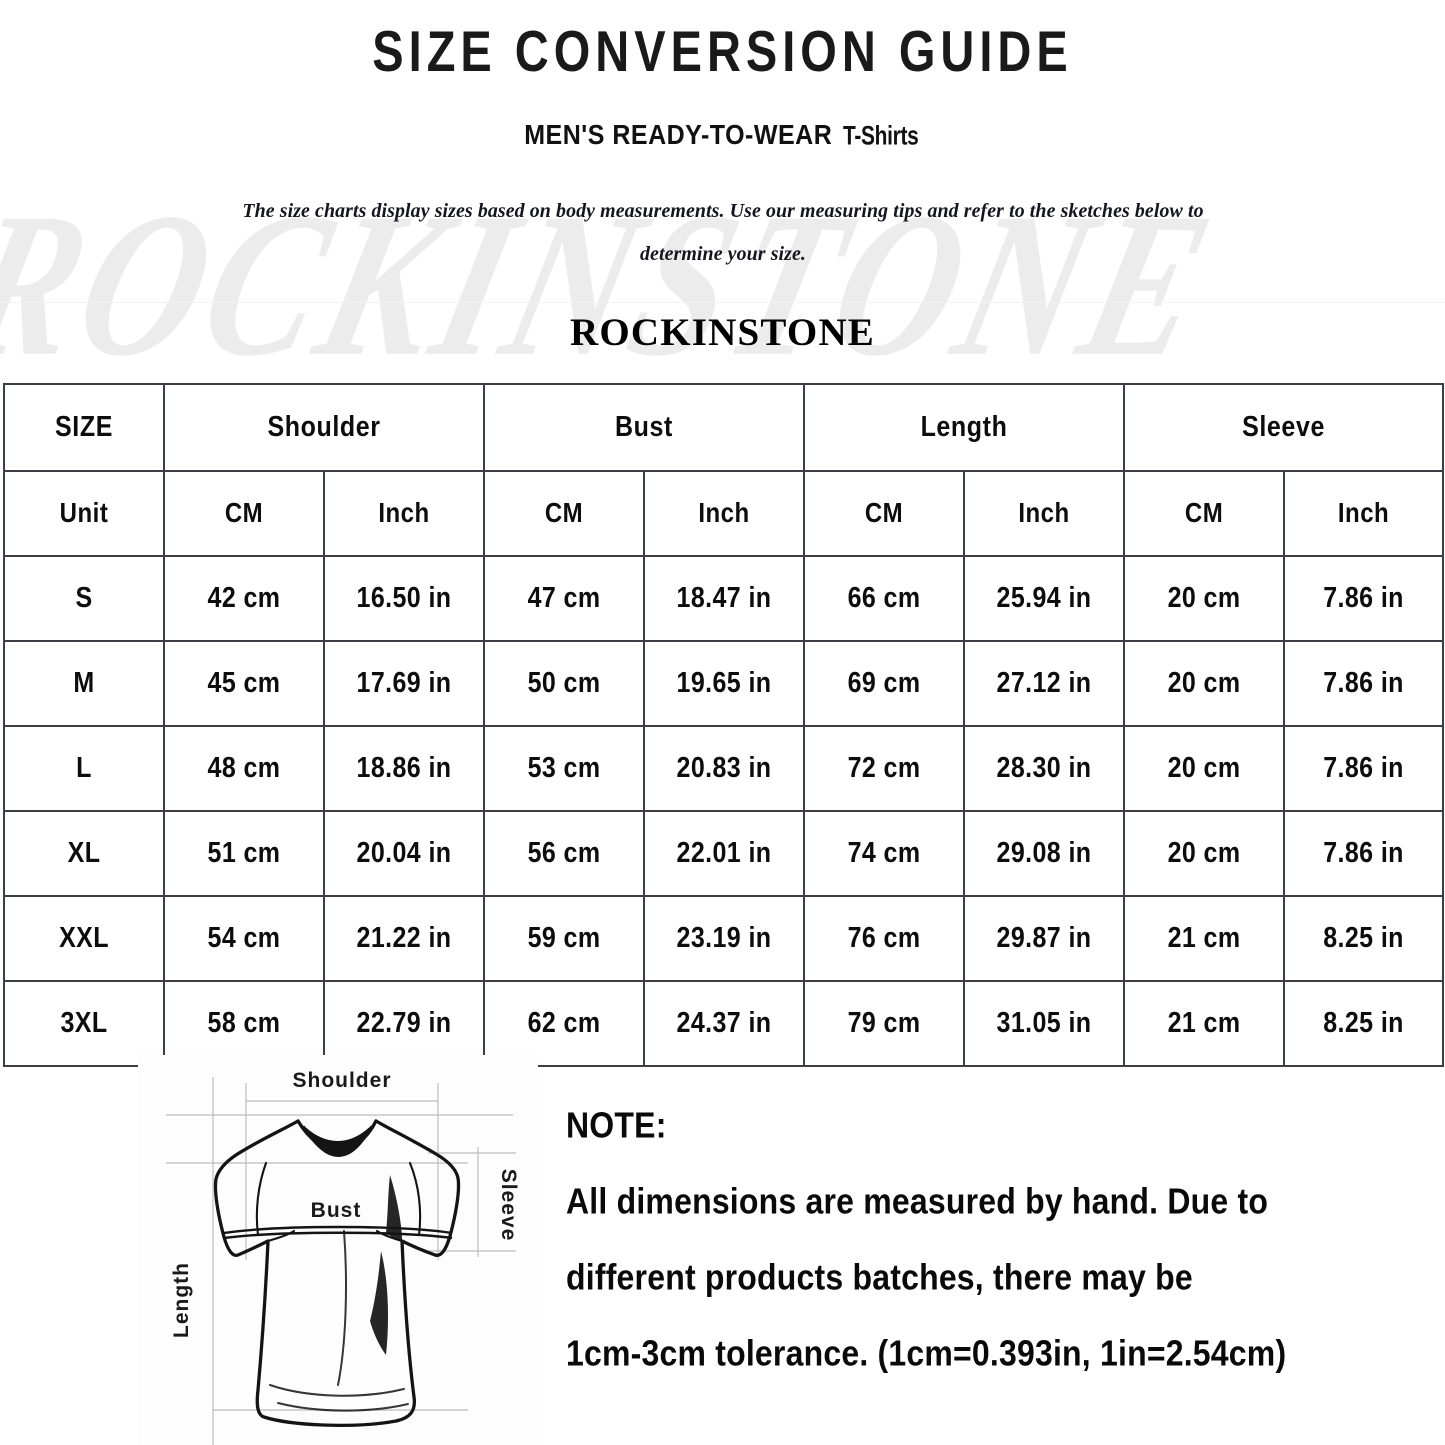 This screenshot has width=1445, height=1445. Describe the element at coordinates (722, 302) in the screenshot. I see `watermark-rule` at that location.